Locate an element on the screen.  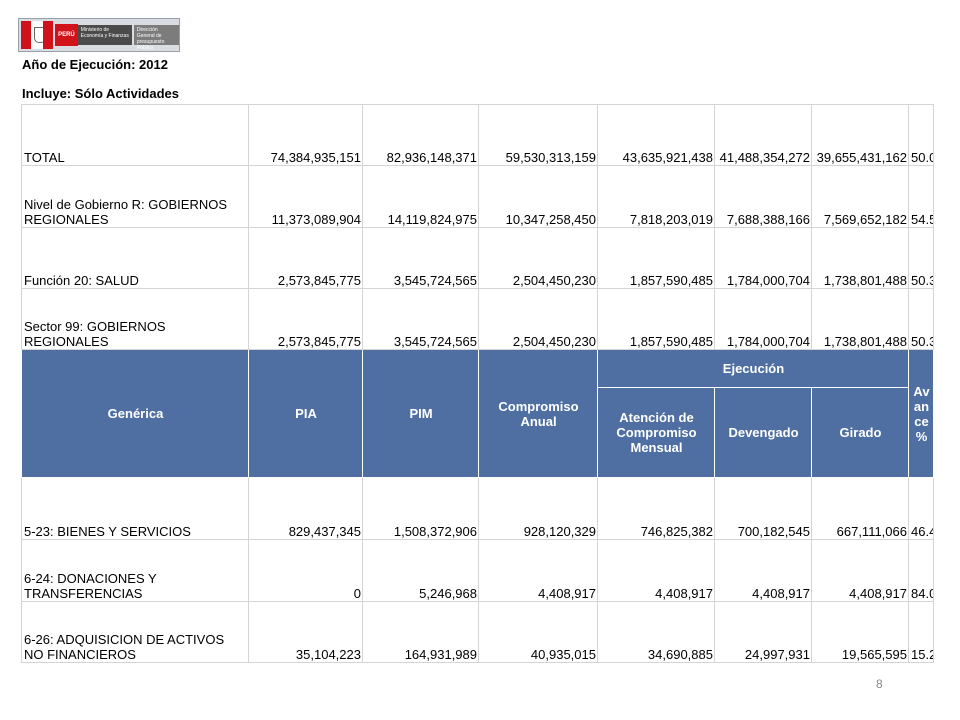
pim-cell: 82,936,148,371 is located at coordinates (420, 135).